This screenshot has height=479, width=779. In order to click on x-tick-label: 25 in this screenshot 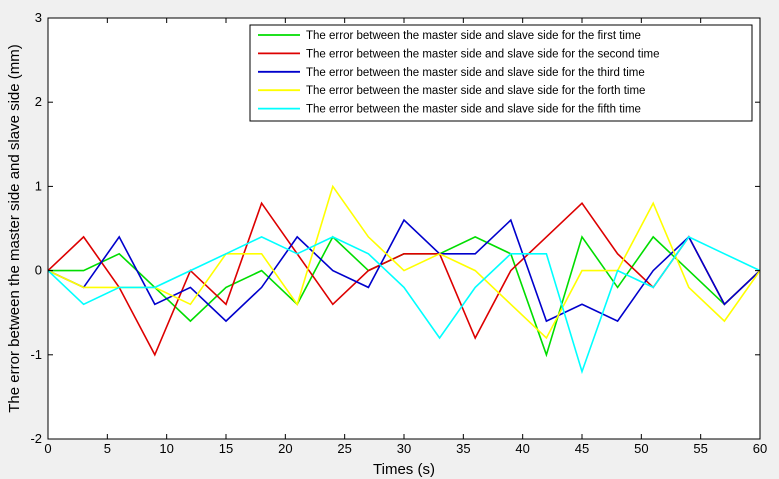, I will do `click(344, 448)`.